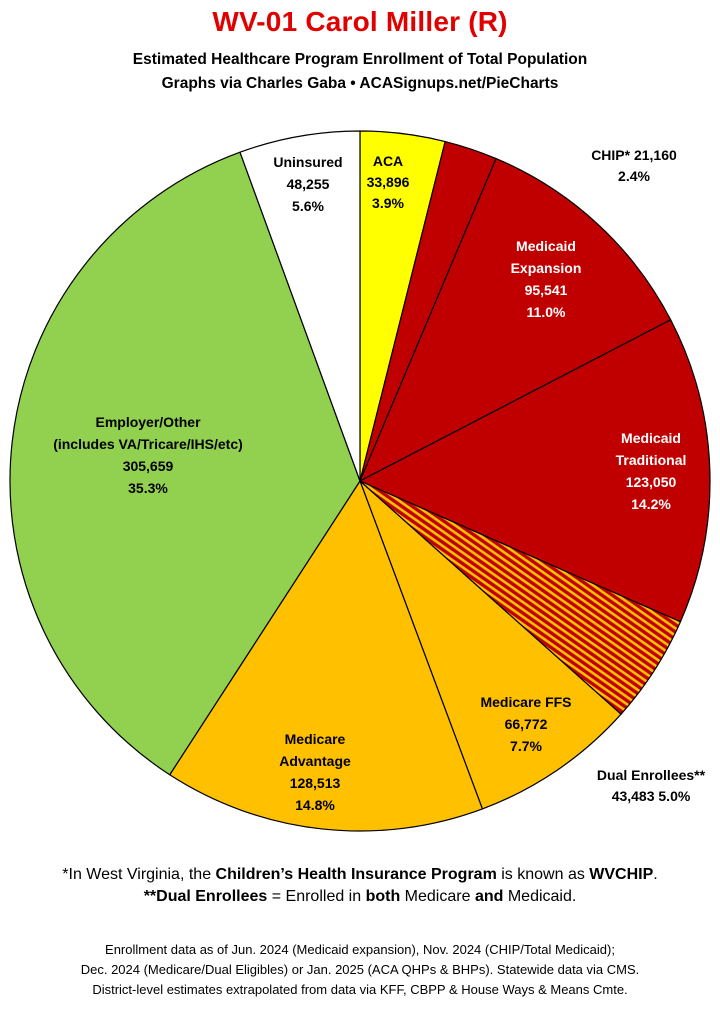  What do you see at coordinates (546, 279) in the screenshot?
I see `label-medicaid-expansion: Medicaid Expansion 95,541 11.0%` at bounding box center [546, 279].